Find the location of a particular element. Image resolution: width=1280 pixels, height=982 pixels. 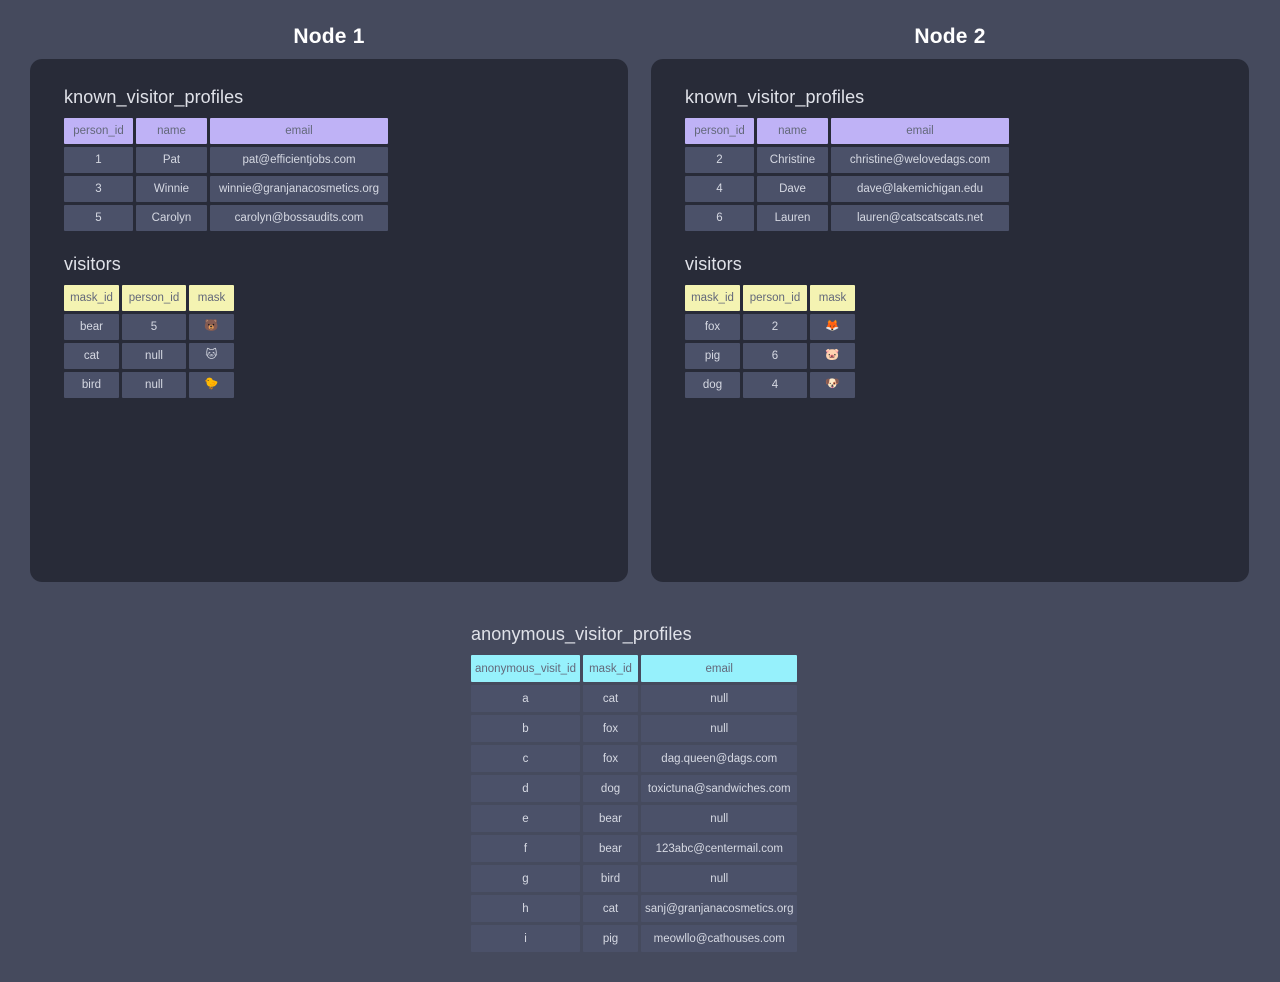

table-header-row: anonymous_visit_id mask_id email is located at coordinates (634, 668).